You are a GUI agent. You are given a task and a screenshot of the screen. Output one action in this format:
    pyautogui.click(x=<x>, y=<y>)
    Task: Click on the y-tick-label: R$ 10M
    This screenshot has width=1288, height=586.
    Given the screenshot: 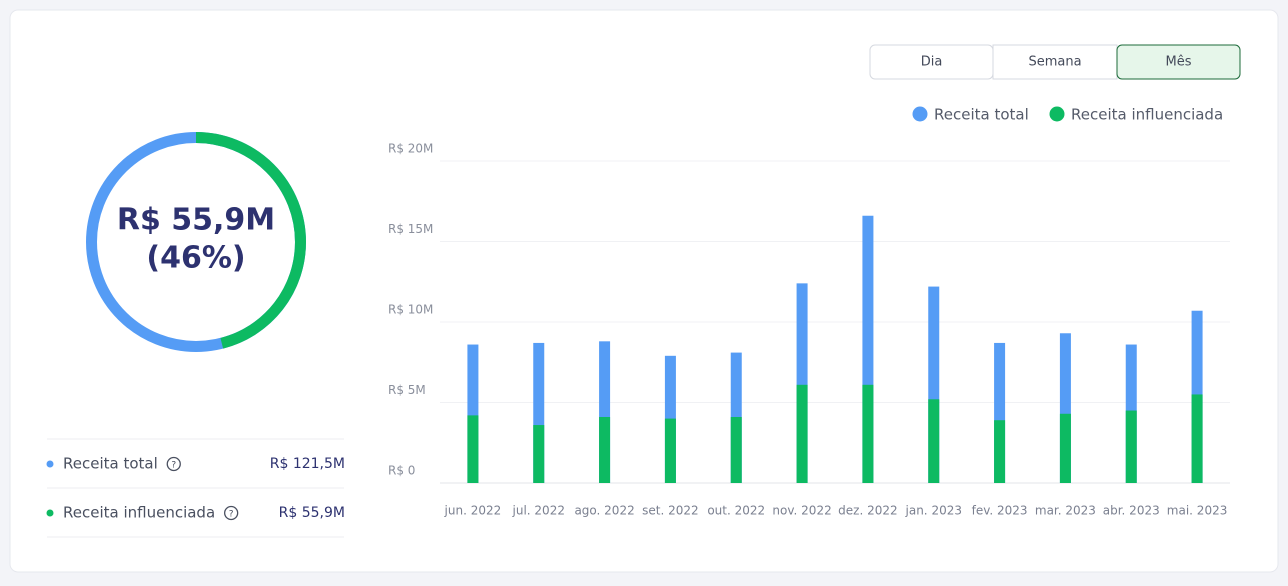 What is the action you would take?
    pyautogui.click(x=410, y=310)
    